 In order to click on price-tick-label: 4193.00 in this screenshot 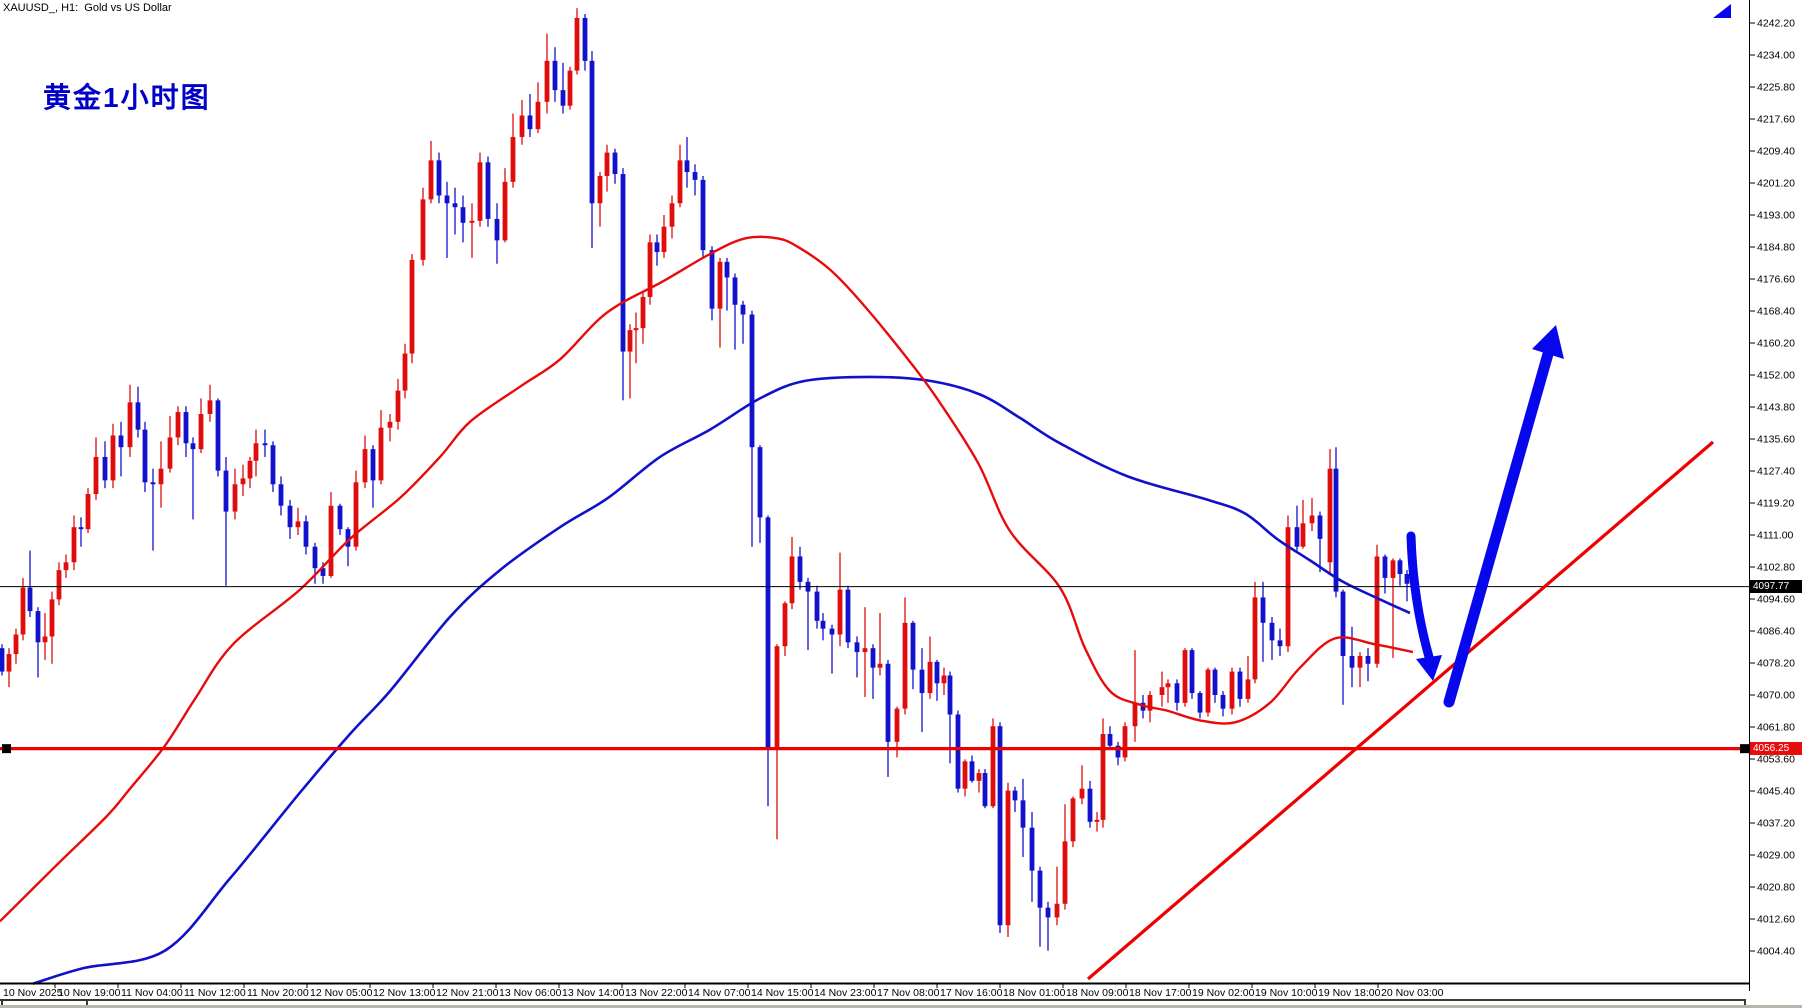, I will do `click(1776, 215)`.